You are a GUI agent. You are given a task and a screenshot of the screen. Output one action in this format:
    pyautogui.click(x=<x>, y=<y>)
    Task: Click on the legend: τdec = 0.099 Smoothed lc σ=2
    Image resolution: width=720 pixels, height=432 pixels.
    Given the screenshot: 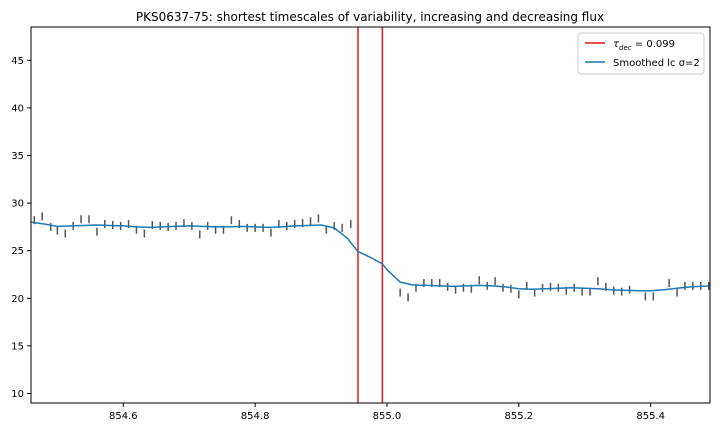 What is the action you would take?
    pyautogui.click(x=641, y=53)
    